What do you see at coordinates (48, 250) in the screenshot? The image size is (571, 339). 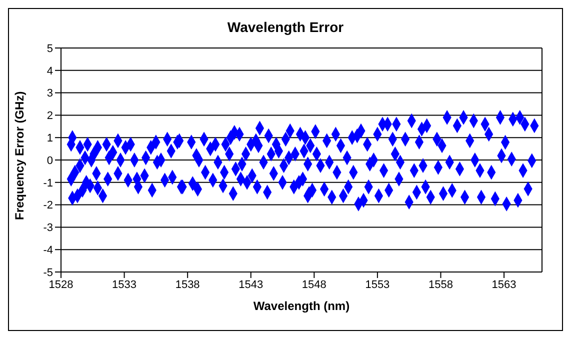 I see `y-tick-label: -4` at bounding box center [48, 250].